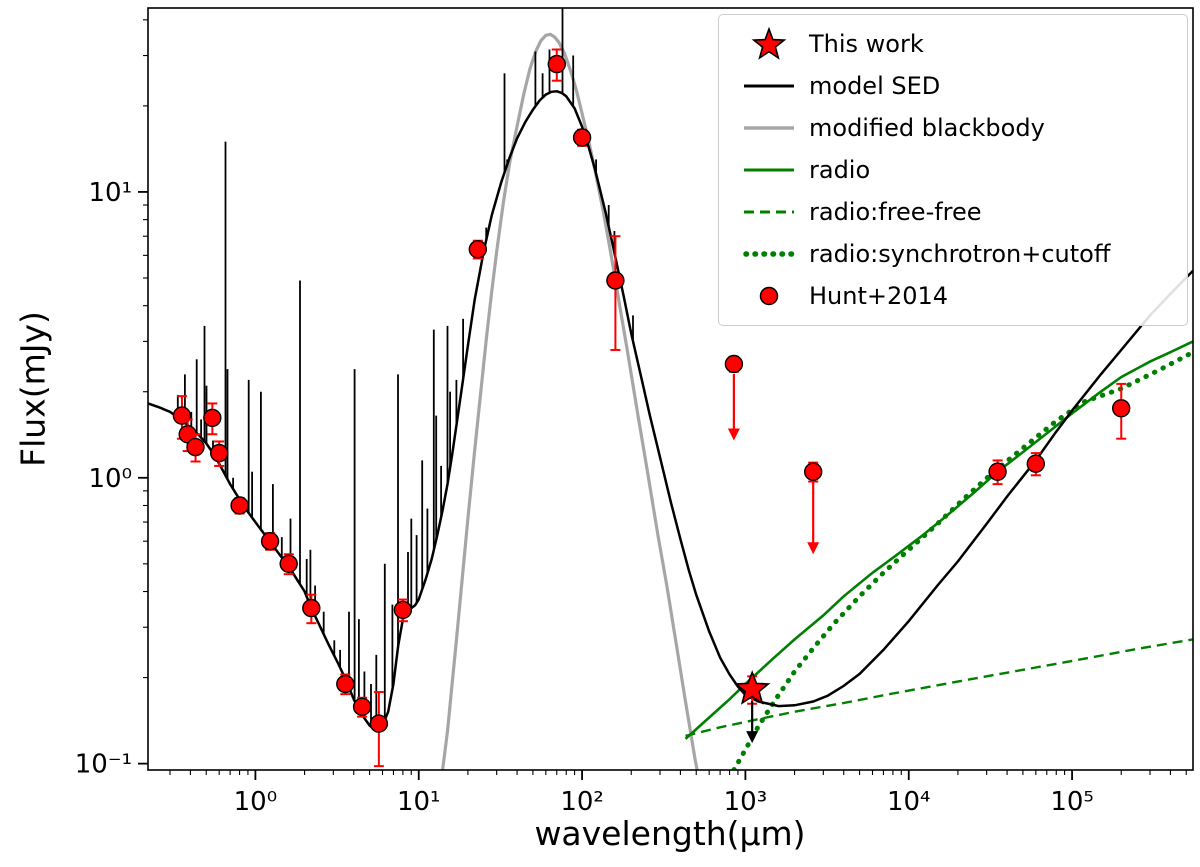  What do you see at coordinates (769, 170) in the screenshot?
I see `green-line-icon` at bounding box center [769, 170].